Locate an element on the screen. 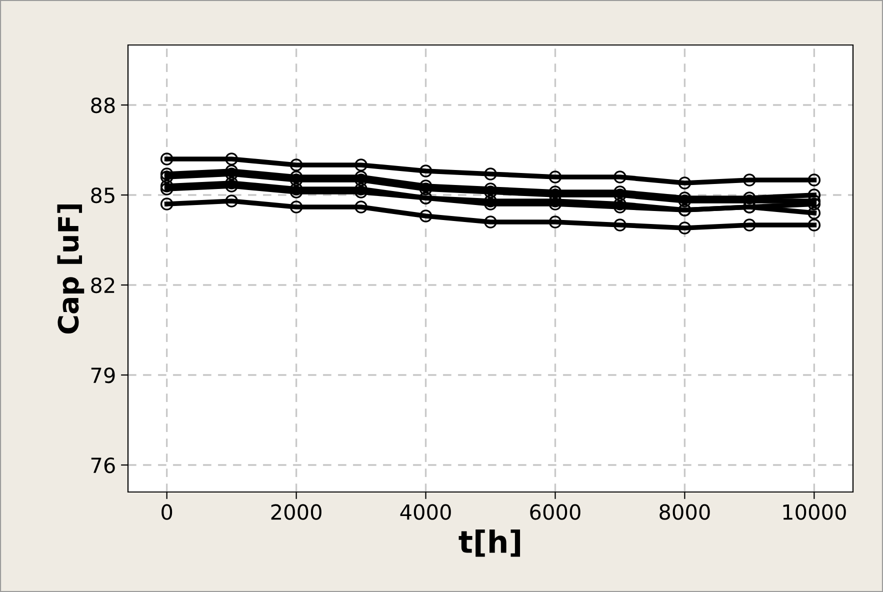 The width and height of the screenshot is (883, 592). y-axis-title: Cap [uF] is located at coordinates (70, 269).